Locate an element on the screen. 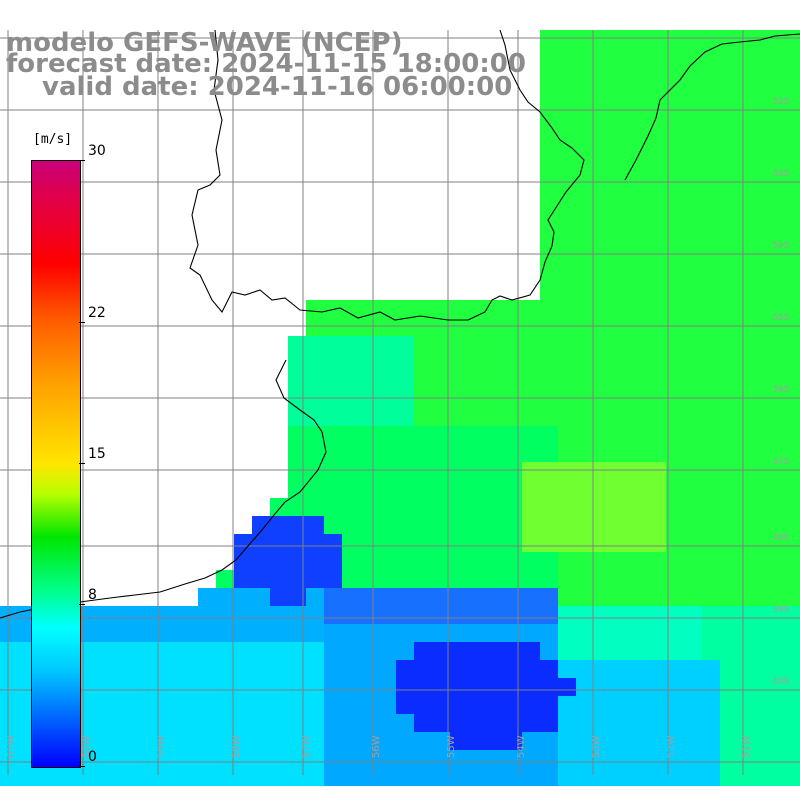  latitude-label: 37S is located at coordinates (780, 462).